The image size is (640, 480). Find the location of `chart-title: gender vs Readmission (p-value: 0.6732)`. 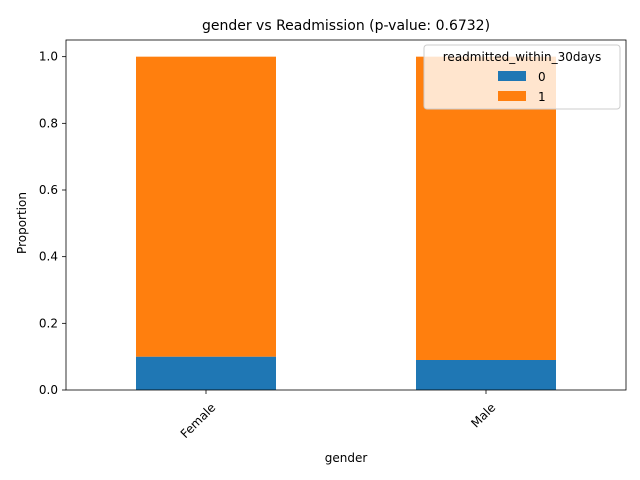

chart-title: gender vs Readmission (p-value: 0.6732) is located at coordinates (346, 26).